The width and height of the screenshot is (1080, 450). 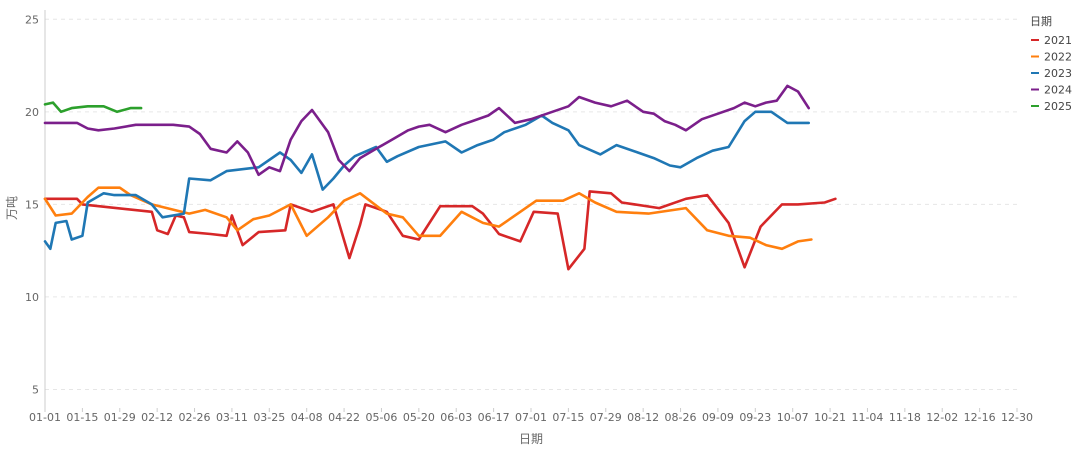 I want to click on series-line-2021, so click(x=440, y=230).